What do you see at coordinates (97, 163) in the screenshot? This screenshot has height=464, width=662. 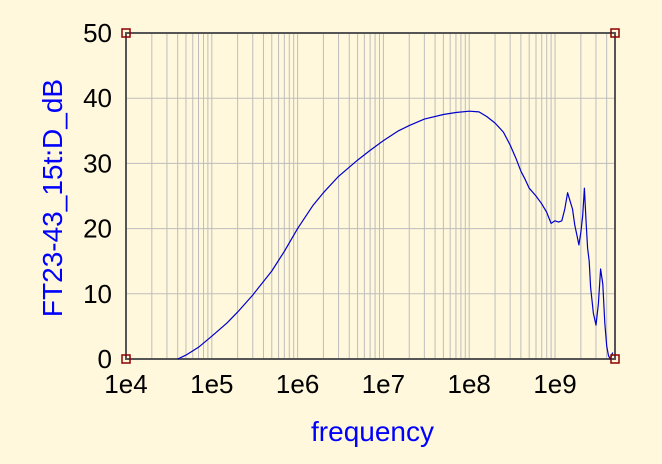 I see `y-tick-label: 30` at bounding box center [97, 163].